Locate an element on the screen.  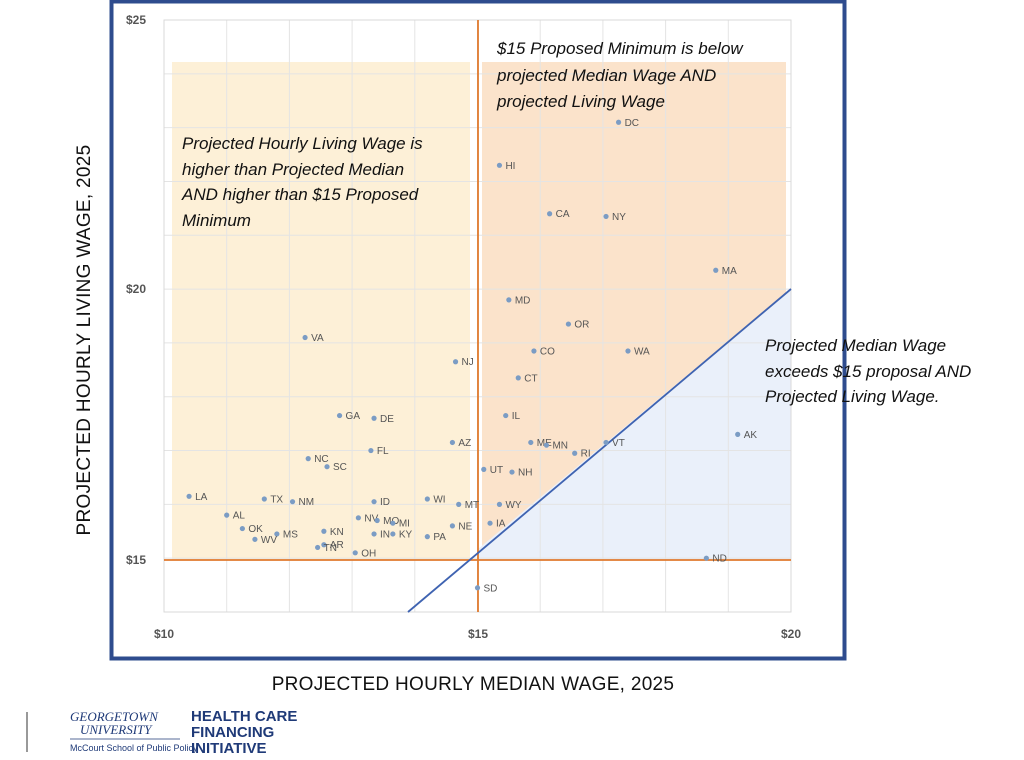
point-label-nv: NV is located at coordinates (371, 518).